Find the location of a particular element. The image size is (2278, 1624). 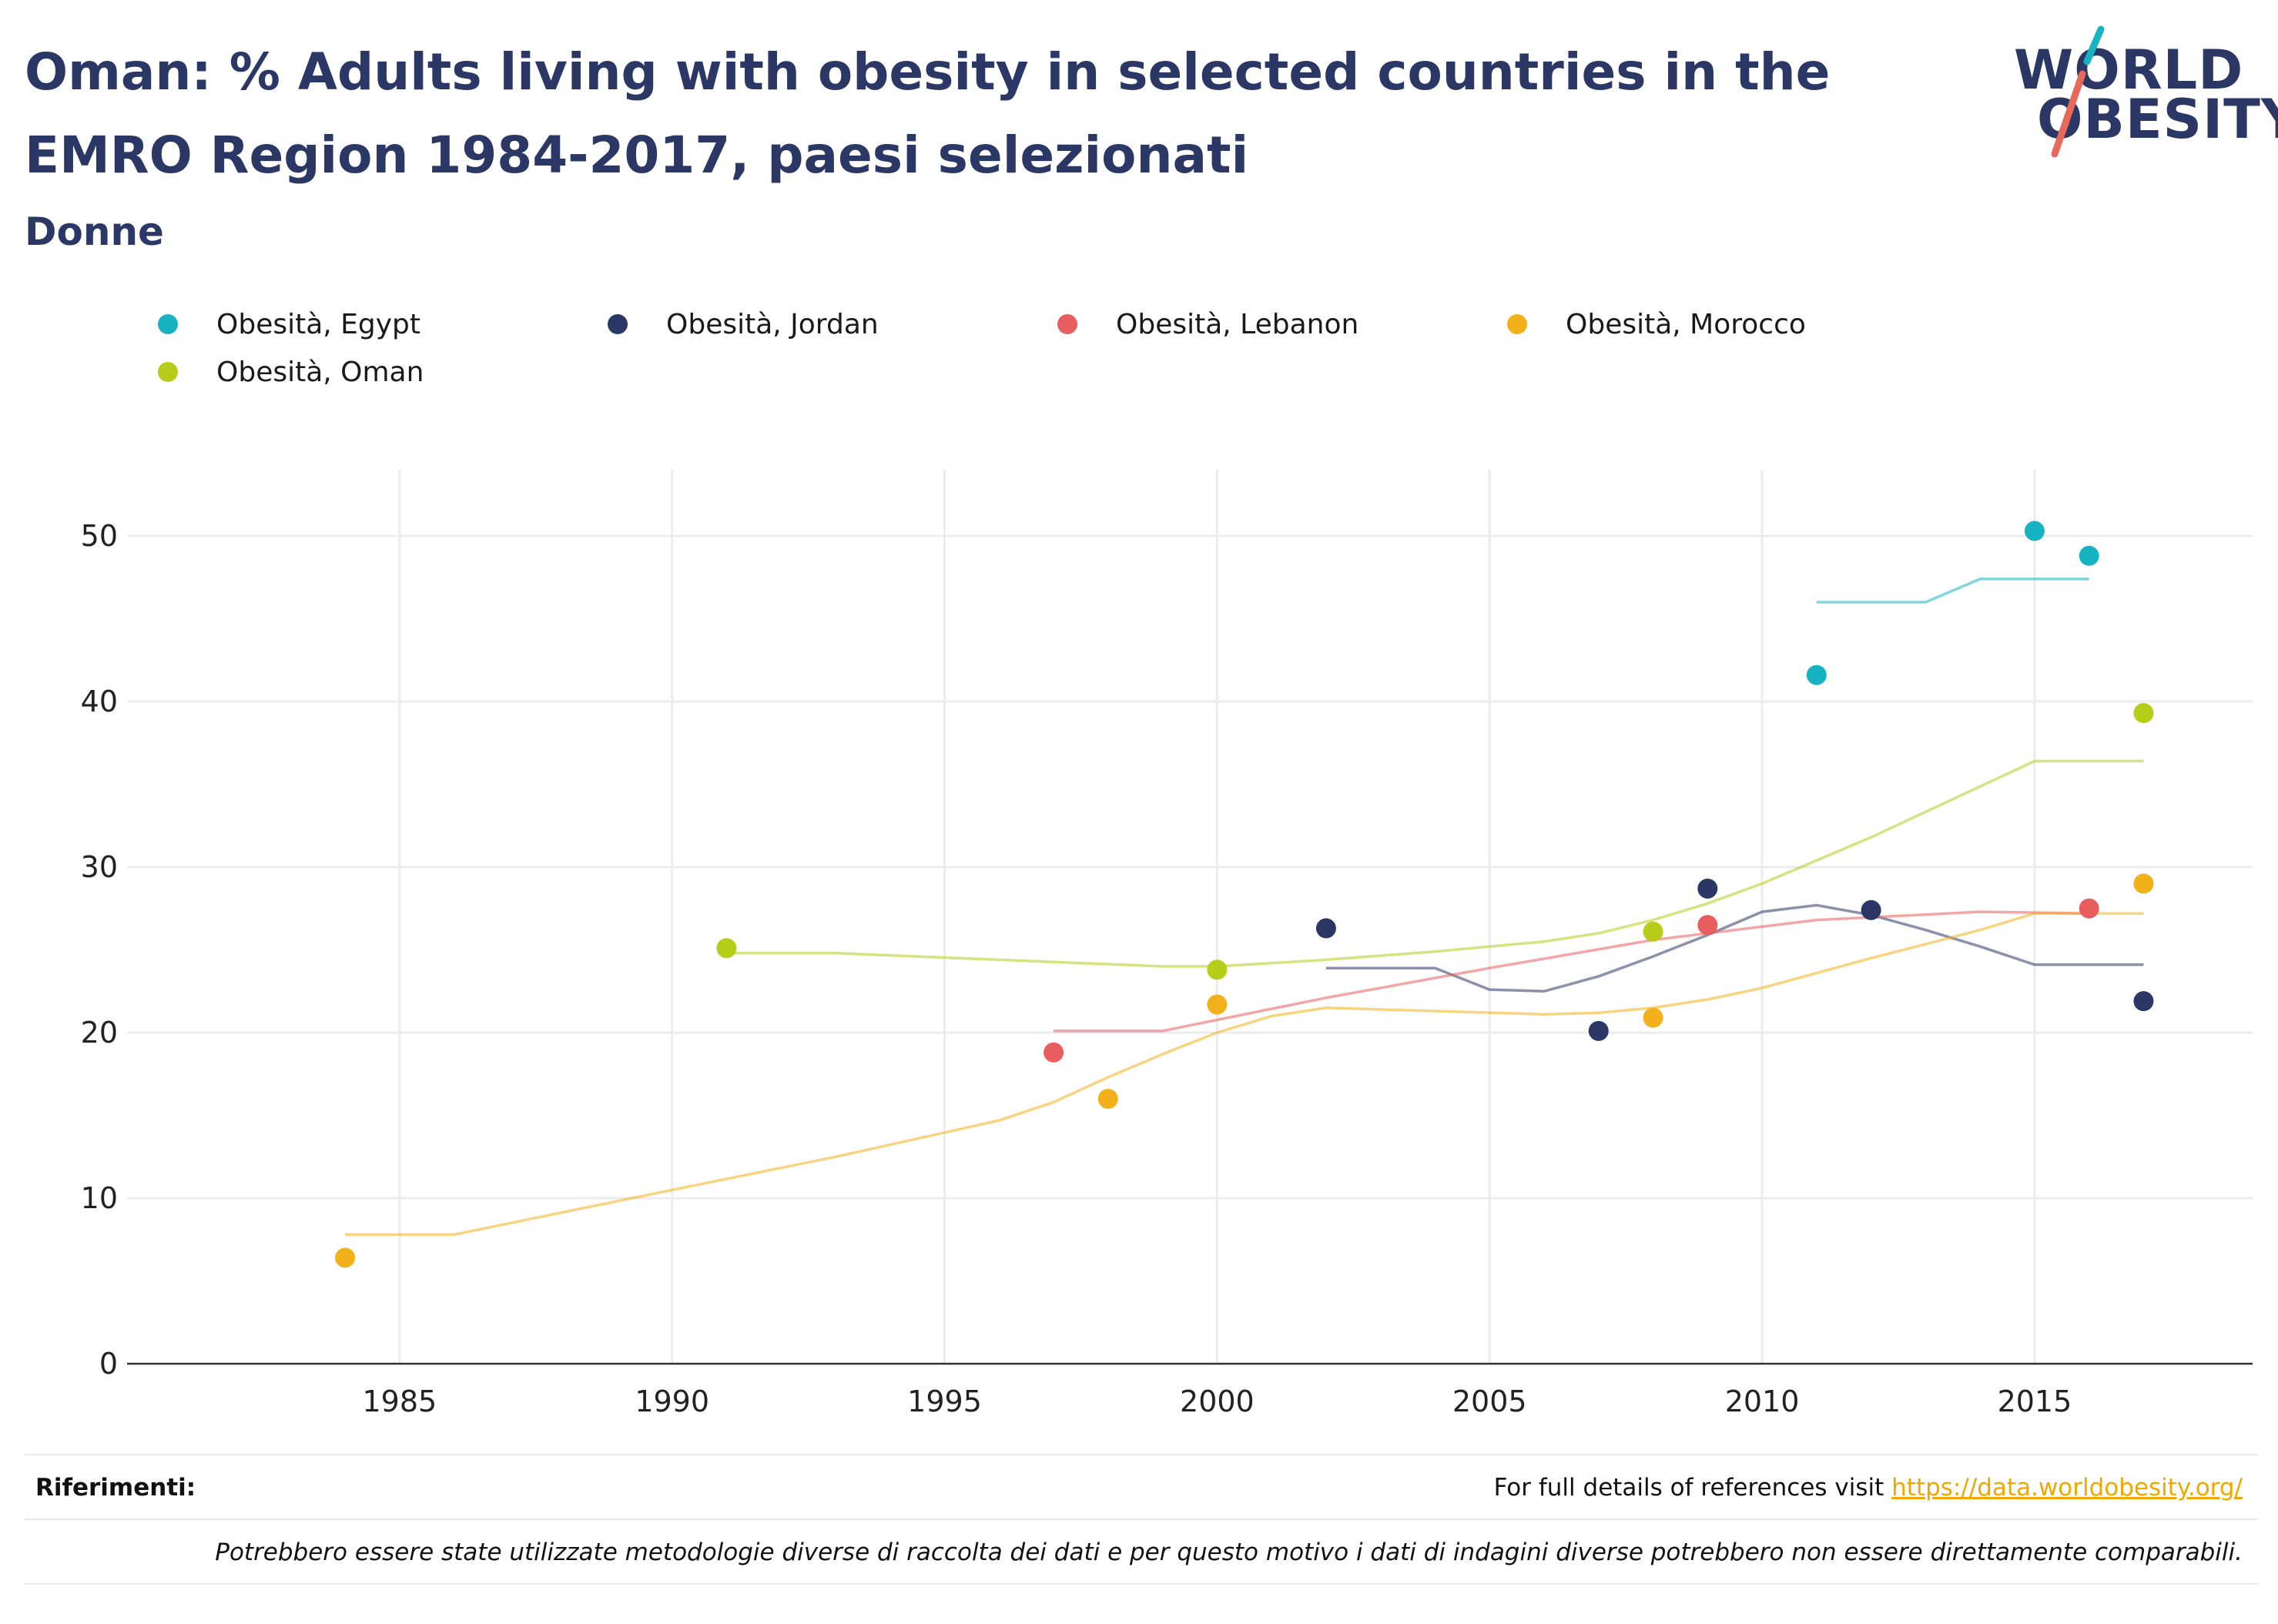

footer-divider-middle is located at coordinates (1141, 1519).